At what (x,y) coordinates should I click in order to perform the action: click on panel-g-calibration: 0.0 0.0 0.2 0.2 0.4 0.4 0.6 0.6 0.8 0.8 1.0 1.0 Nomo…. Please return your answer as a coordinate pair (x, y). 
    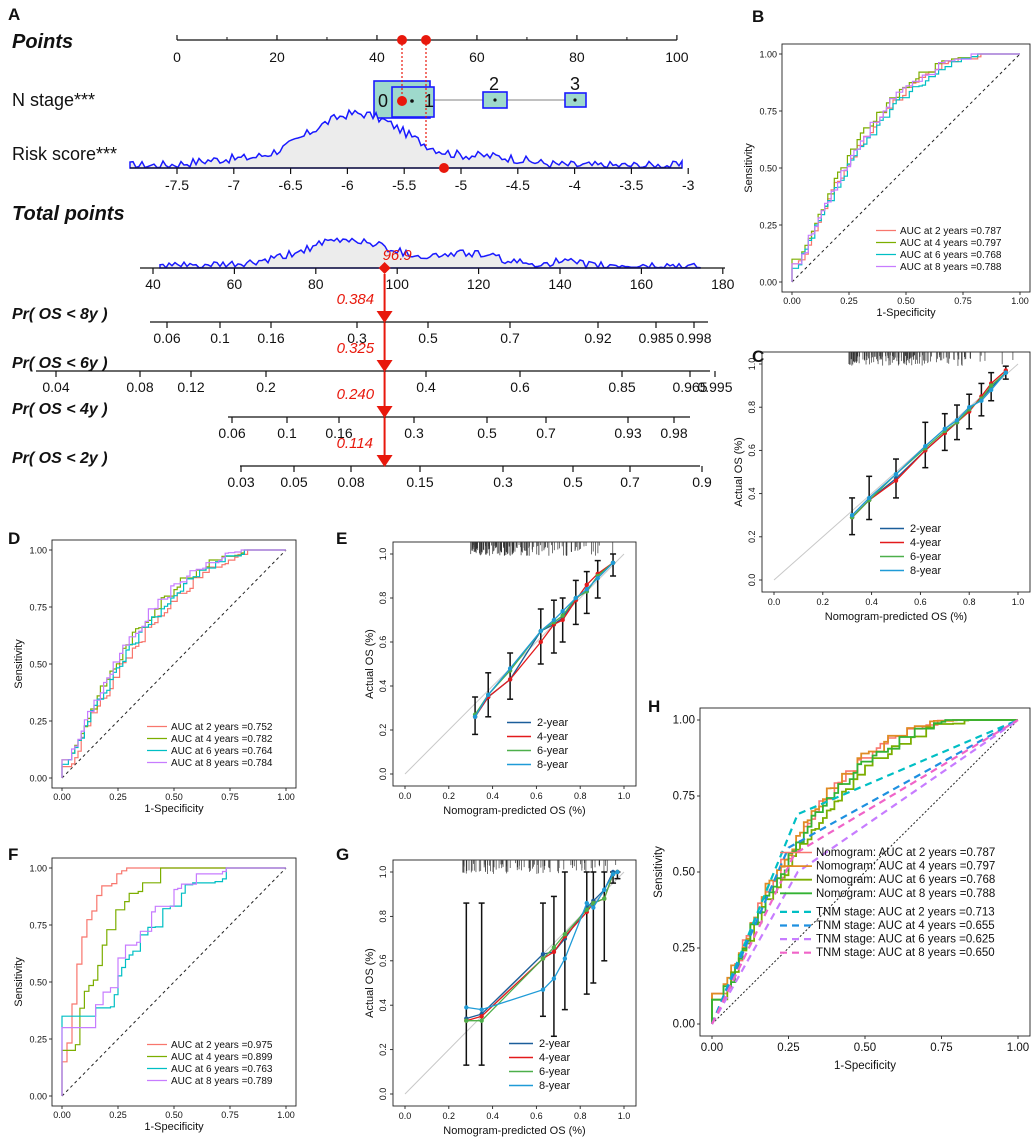
    Looking at the image, I should click on (500, 998).